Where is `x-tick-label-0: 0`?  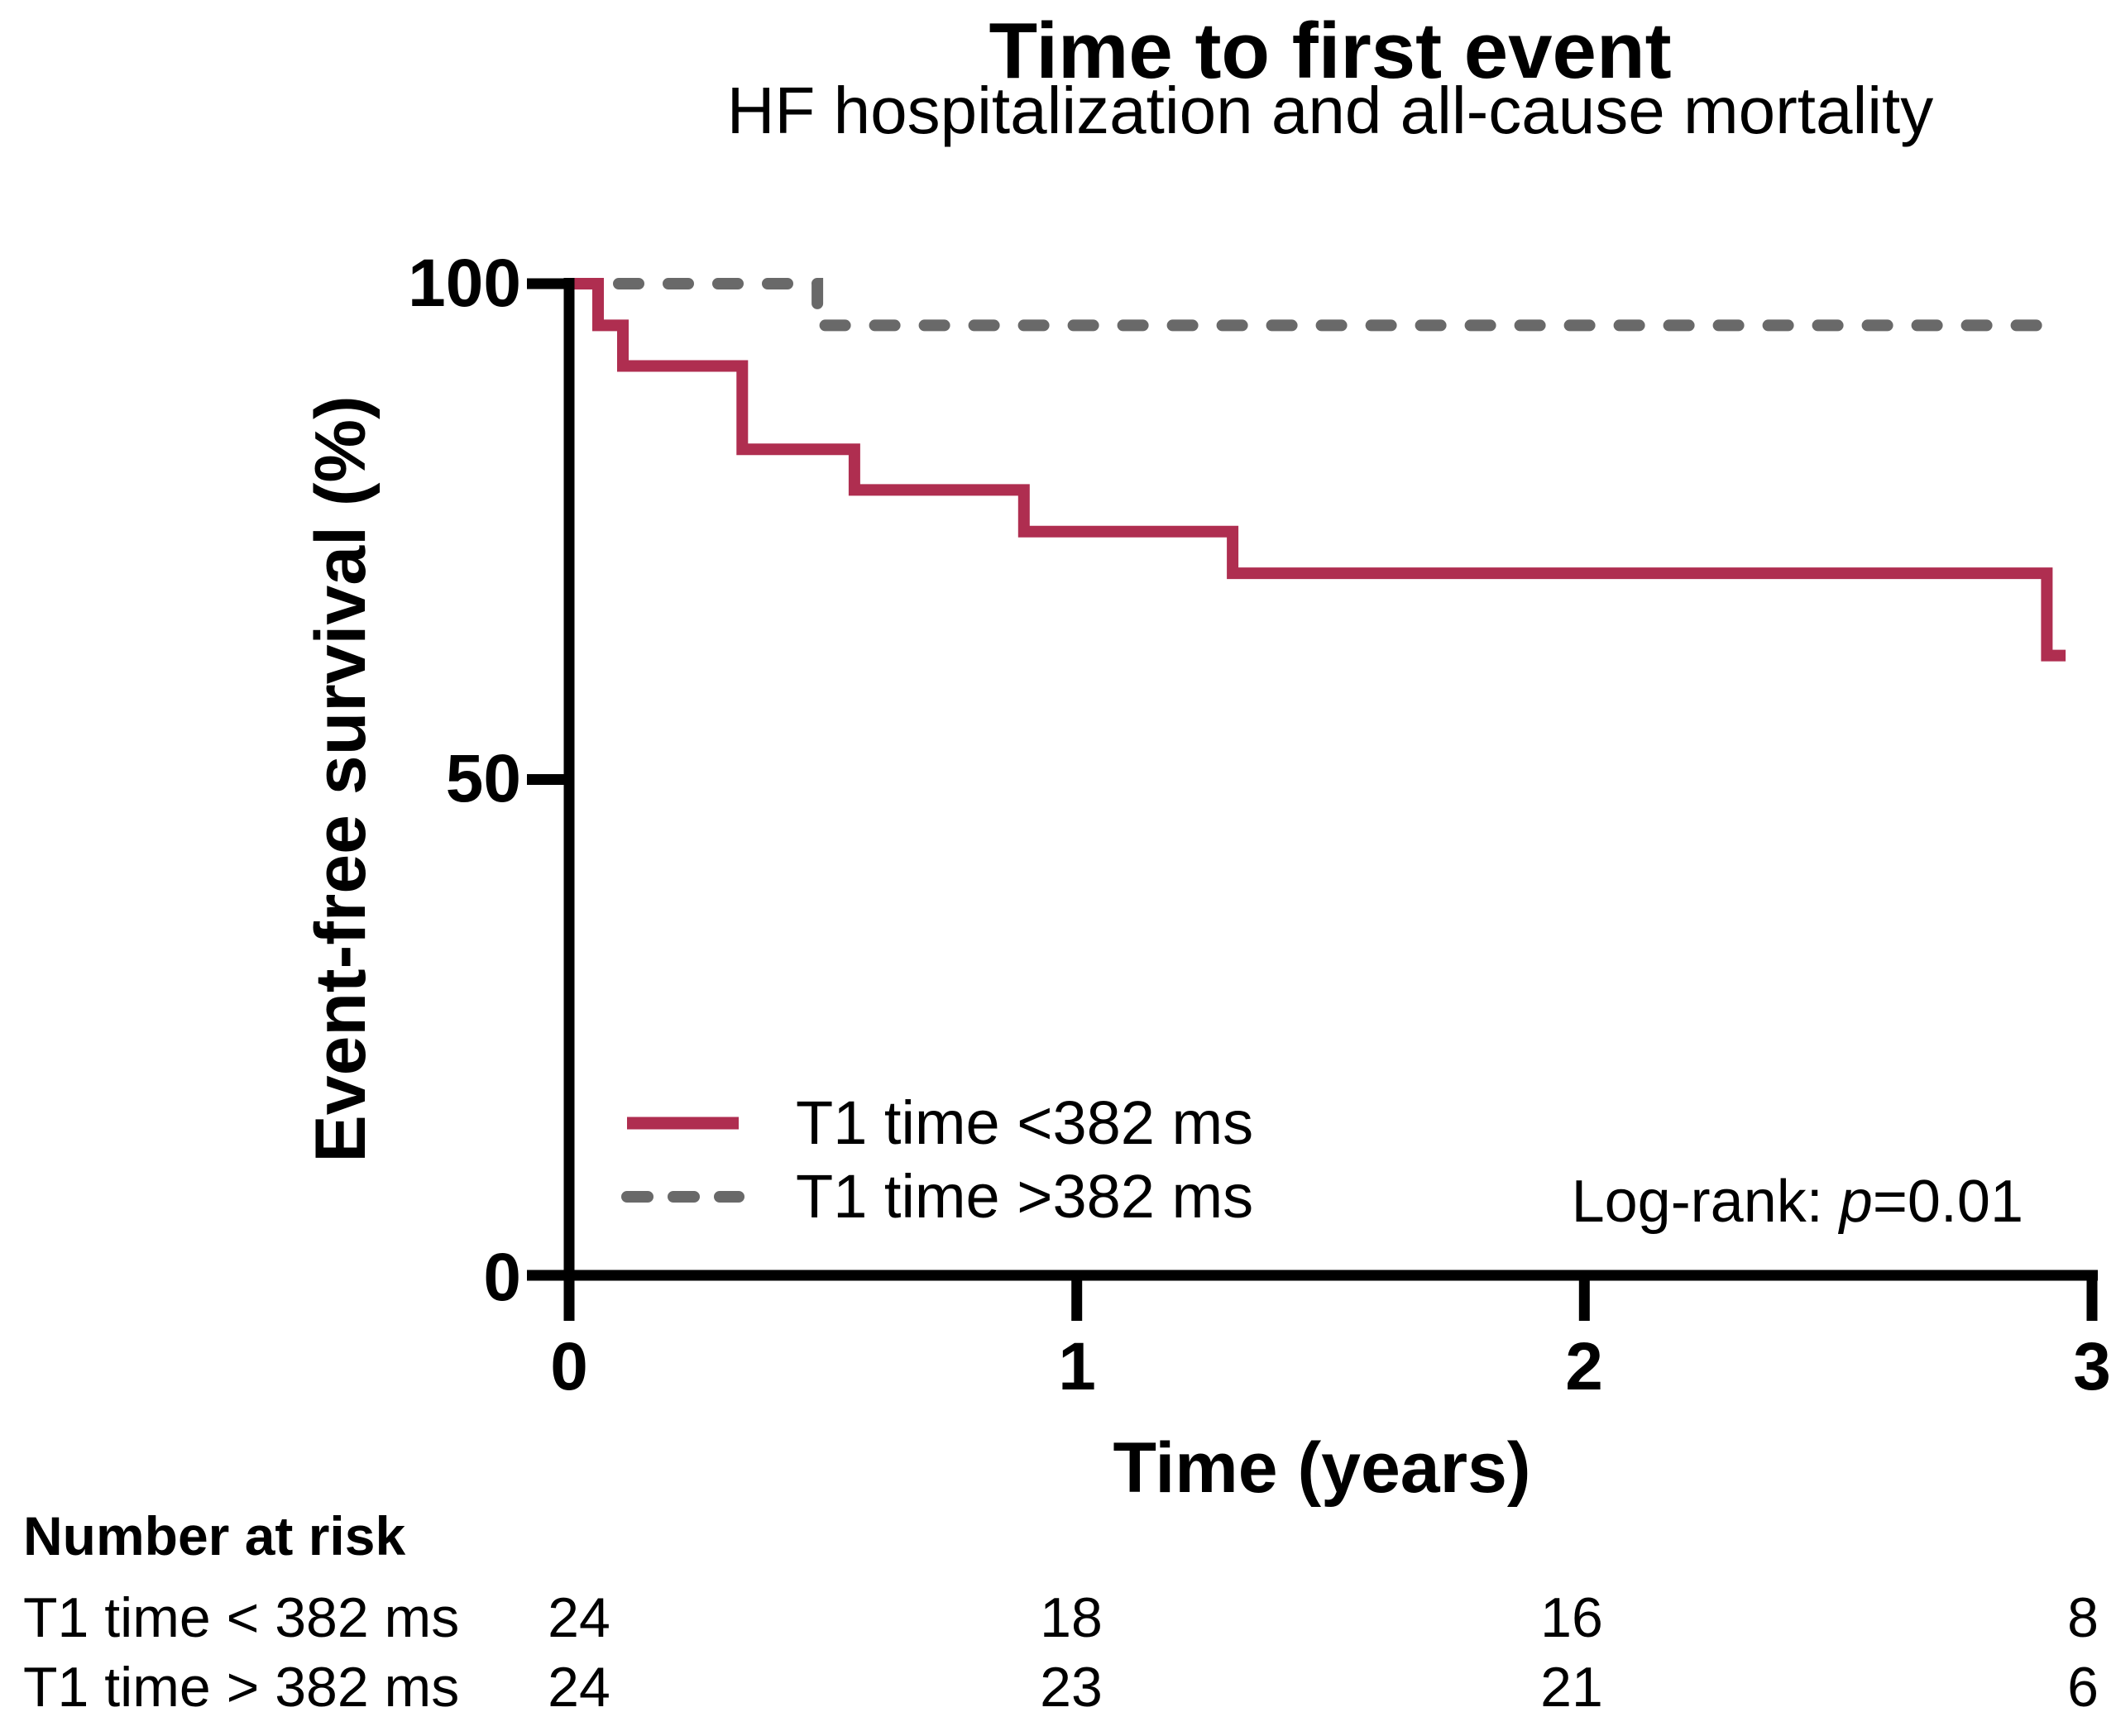
x-tick-label-0: 0 is located at coordinates (569, 1366).